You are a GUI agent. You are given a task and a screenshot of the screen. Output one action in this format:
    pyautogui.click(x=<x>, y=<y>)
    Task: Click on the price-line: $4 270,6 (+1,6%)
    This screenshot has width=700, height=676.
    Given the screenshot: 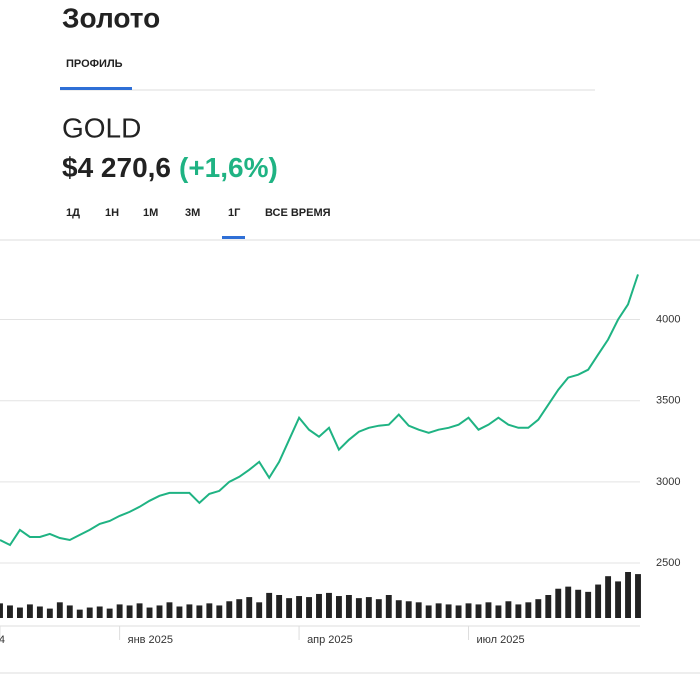 What is the action you would take?
    pyautogui.click(x=170, y=167)
    